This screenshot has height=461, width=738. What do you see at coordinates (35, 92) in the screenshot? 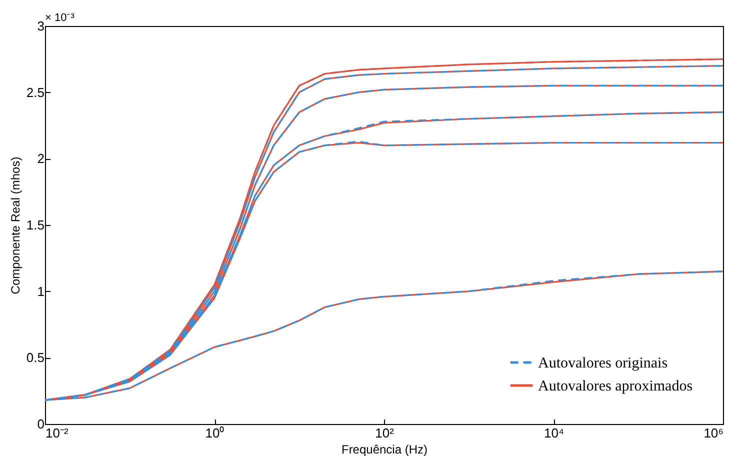
I see `y-tick-label: 2.5` at bounding box center [35, 92].